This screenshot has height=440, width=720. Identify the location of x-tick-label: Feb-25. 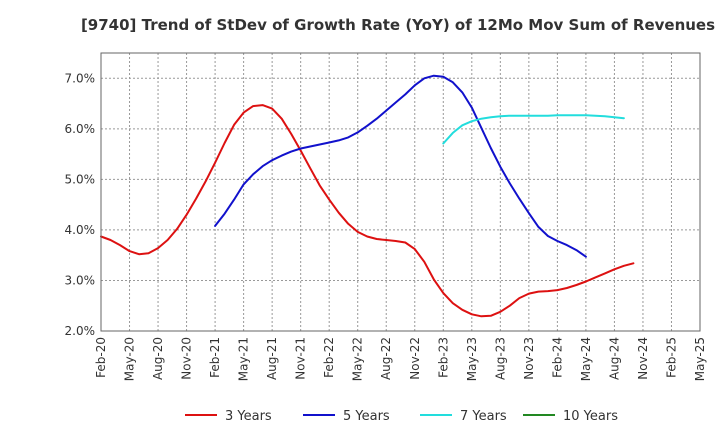
(671, 357).